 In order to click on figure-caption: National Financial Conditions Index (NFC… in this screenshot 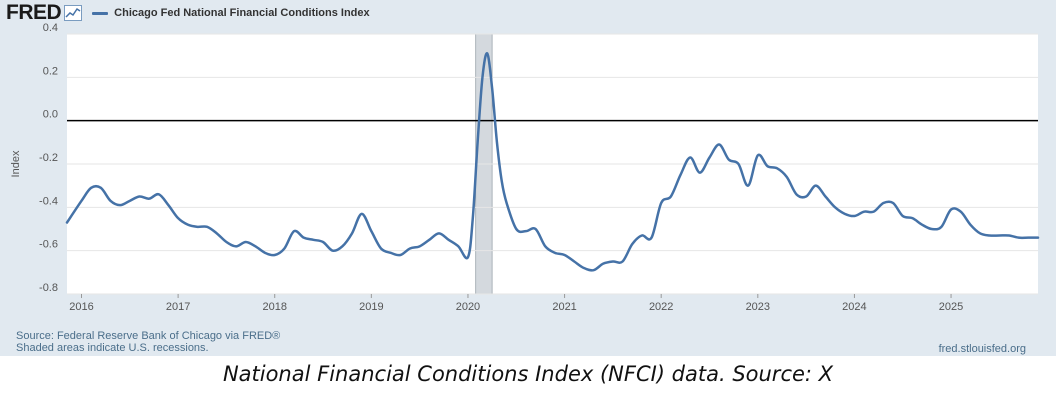, I will do `click(528, 374)`.